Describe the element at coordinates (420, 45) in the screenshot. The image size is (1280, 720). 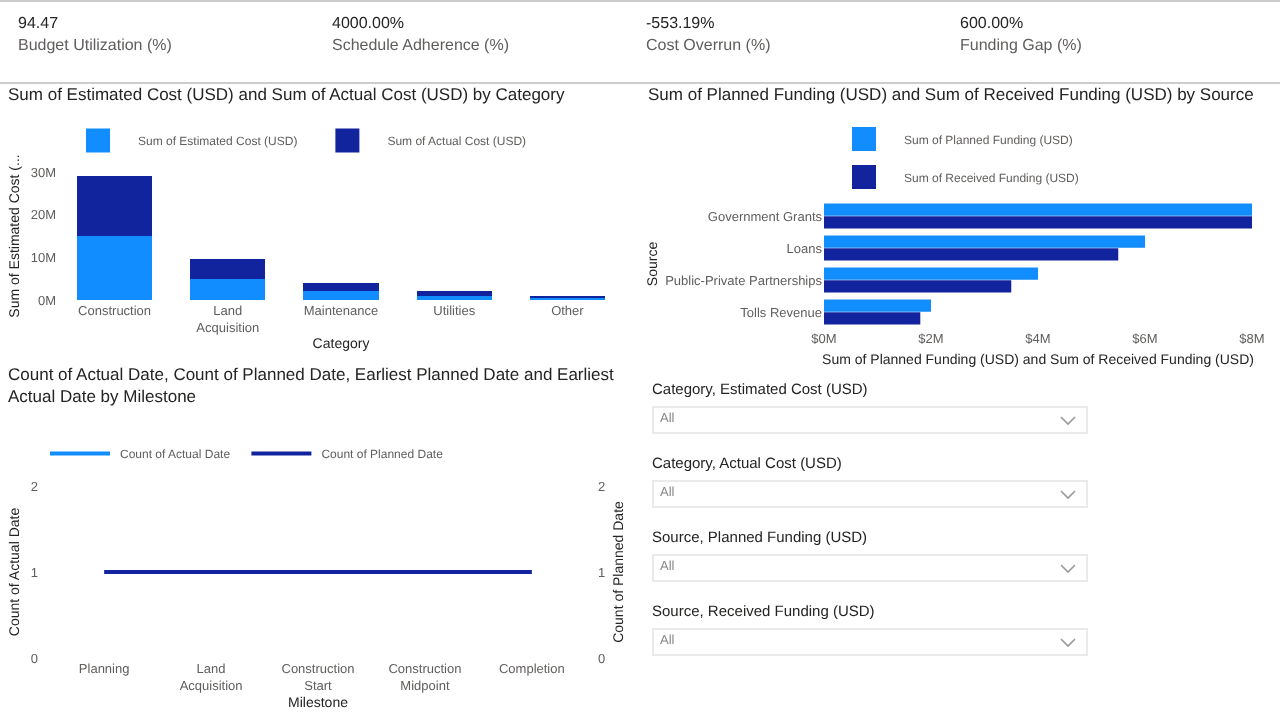
I see `text: Schedule Adherence (%)` at that location.